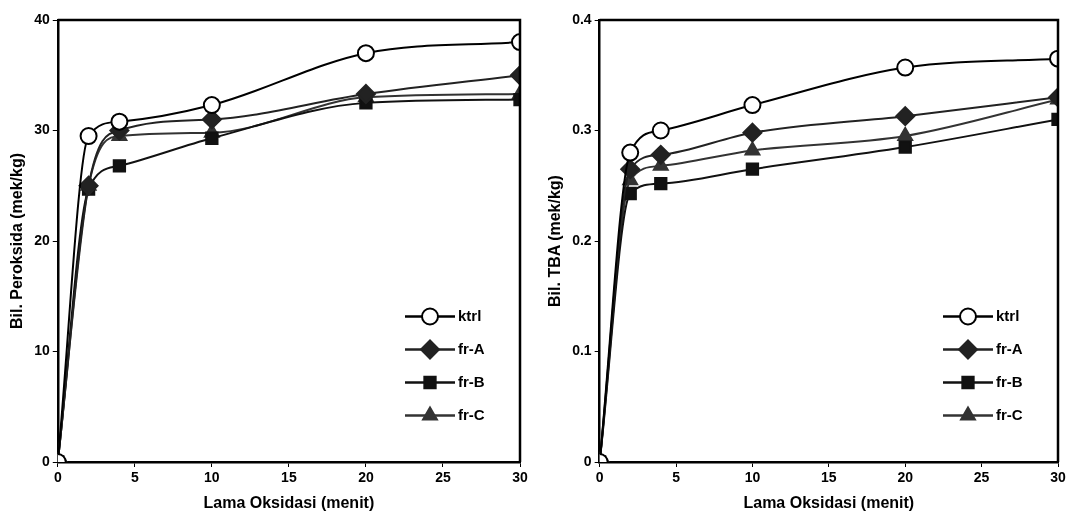  What do you see at coordinates (42, 129) in the screenshot?
I see `y-tick-label: 30` at bounding box center [42, 129].